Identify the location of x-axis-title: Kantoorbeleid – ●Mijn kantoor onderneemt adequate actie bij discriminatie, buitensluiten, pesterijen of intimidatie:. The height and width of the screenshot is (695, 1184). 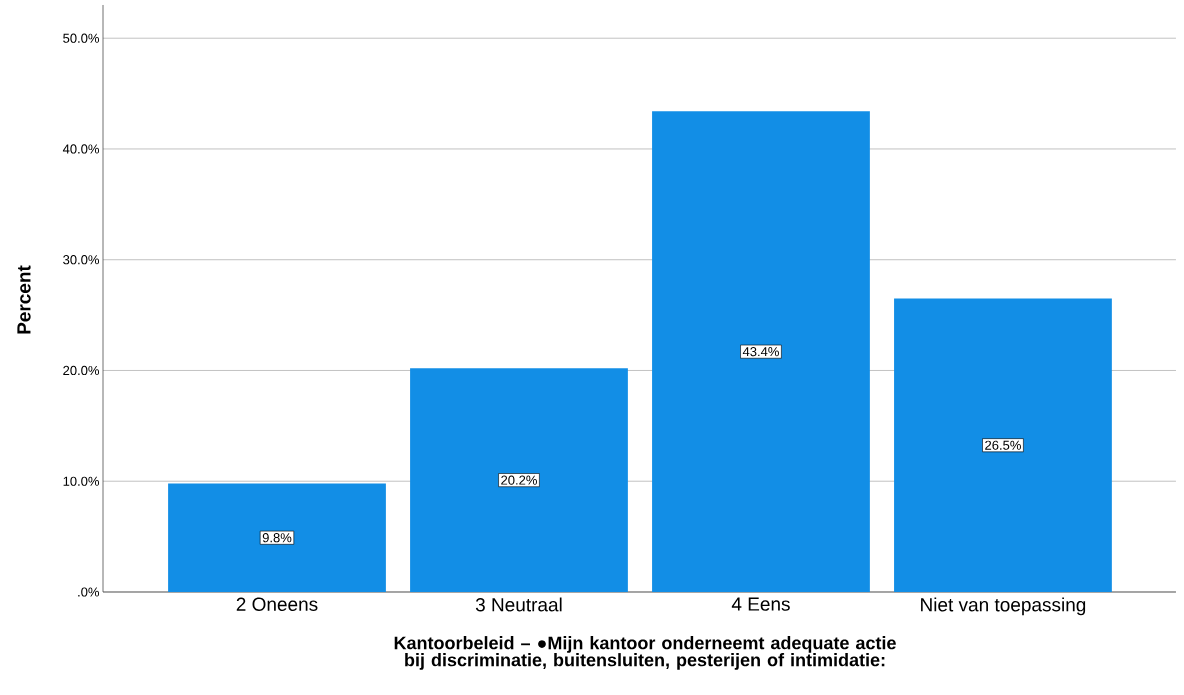
(645, 653).